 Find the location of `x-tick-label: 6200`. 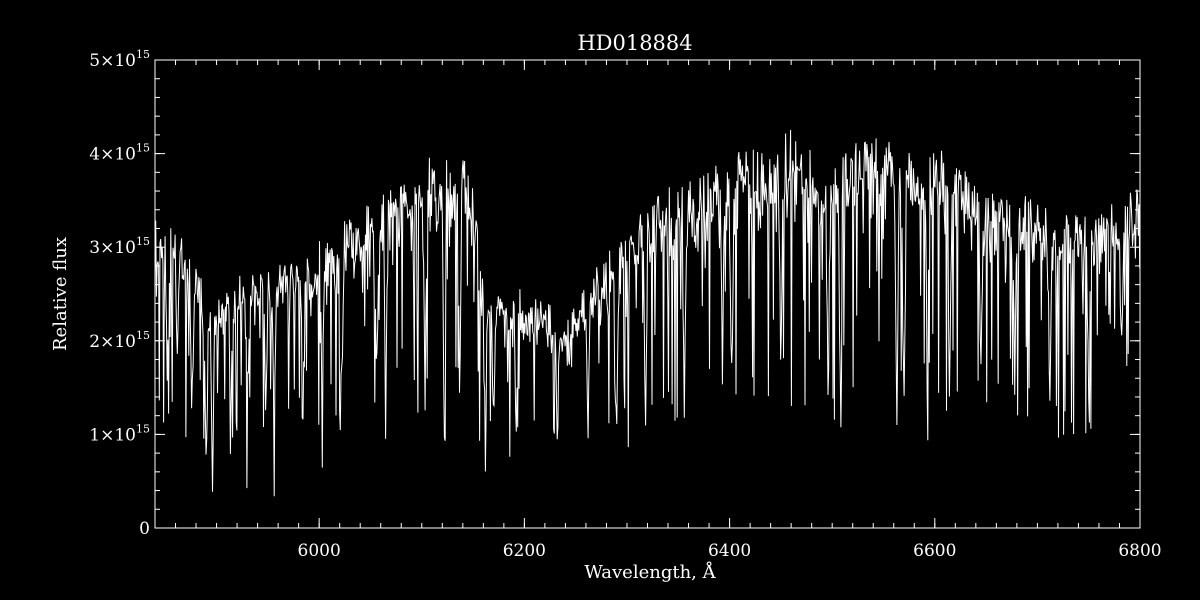

x-tick-label: 6200 is located at coordinates (524, 551).